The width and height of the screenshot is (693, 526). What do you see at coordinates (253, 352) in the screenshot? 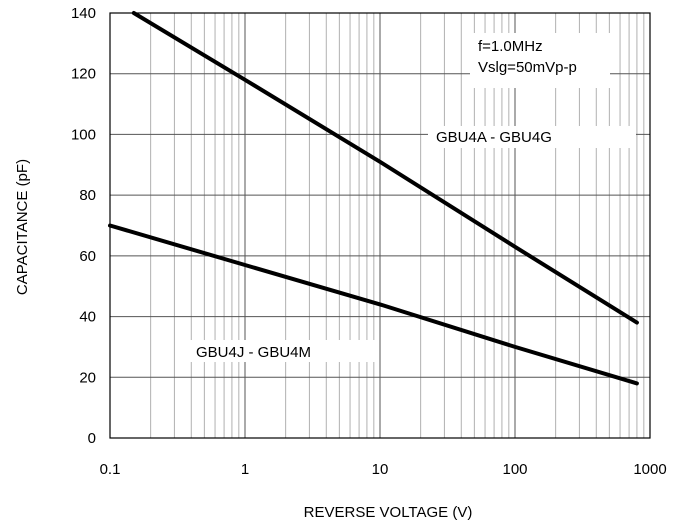
I see `series-label-gbu4j-gbu4m: GBU4J - GBU4M` at bounding box center [253, 352].